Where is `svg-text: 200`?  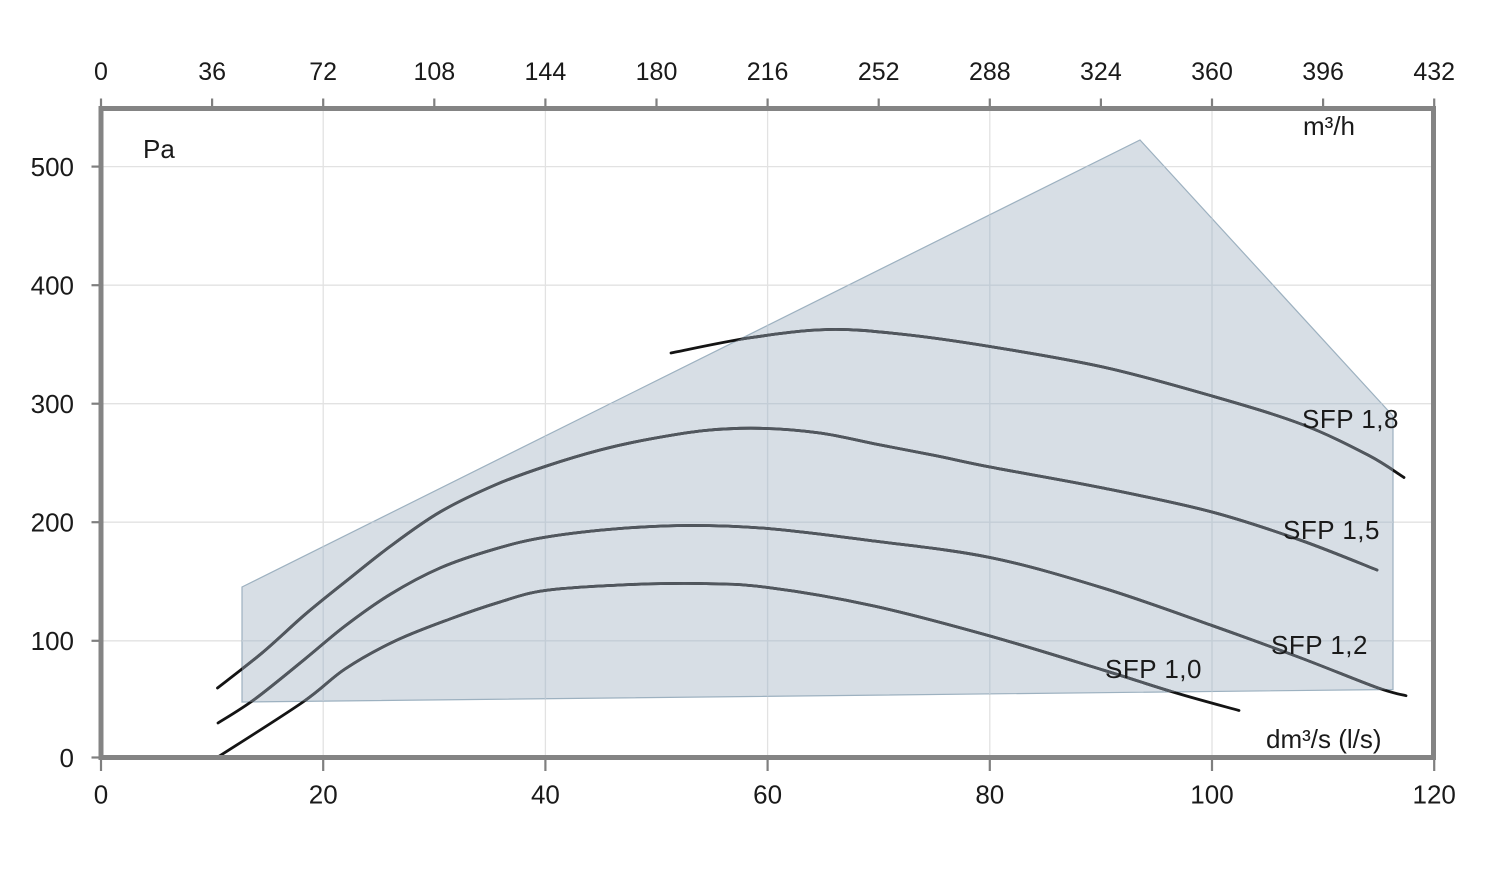 svg-text: 200 is located at coordinates (52, 523).